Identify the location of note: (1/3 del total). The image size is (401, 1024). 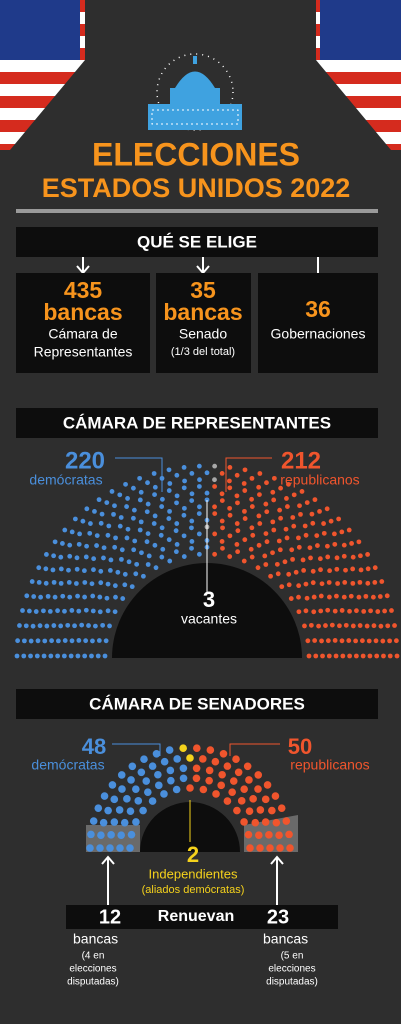
(203, 352).